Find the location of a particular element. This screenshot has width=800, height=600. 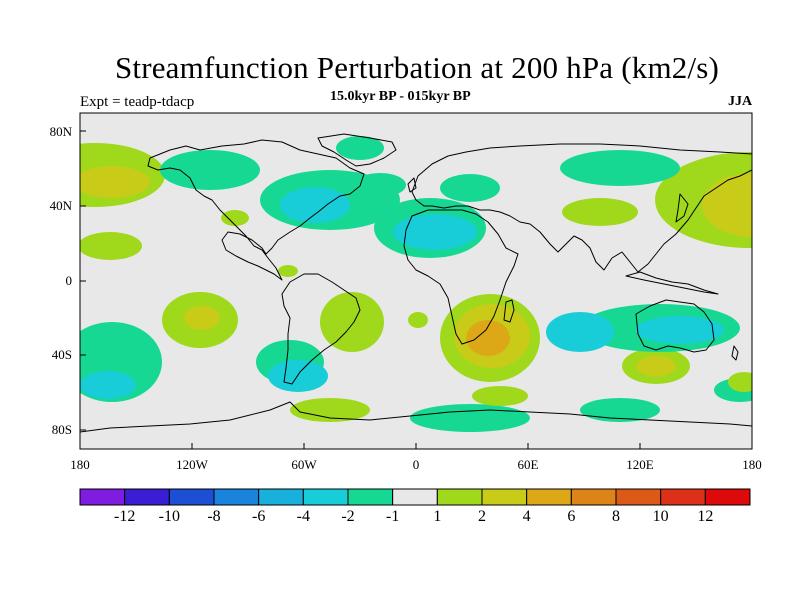

lon-label-60e: 60E is located at coordinates (528, 464).